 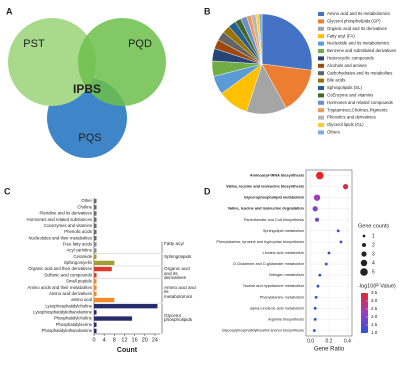 I want to click on colorbar-label: 3.5, so click(x=374, y=292).